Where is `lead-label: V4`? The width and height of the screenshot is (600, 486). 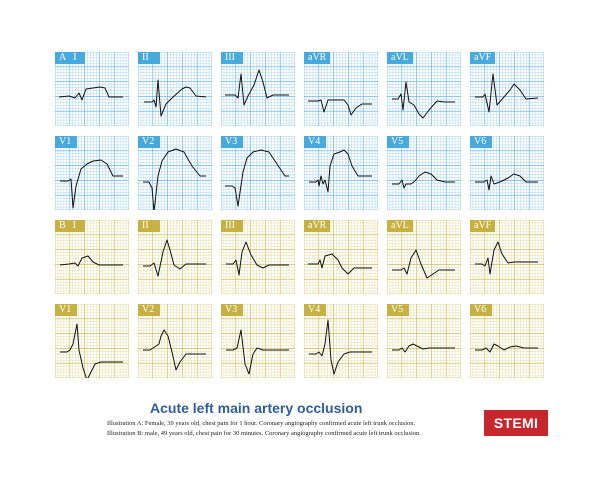 lead-label: V4 is located at coordinates (315, 310).